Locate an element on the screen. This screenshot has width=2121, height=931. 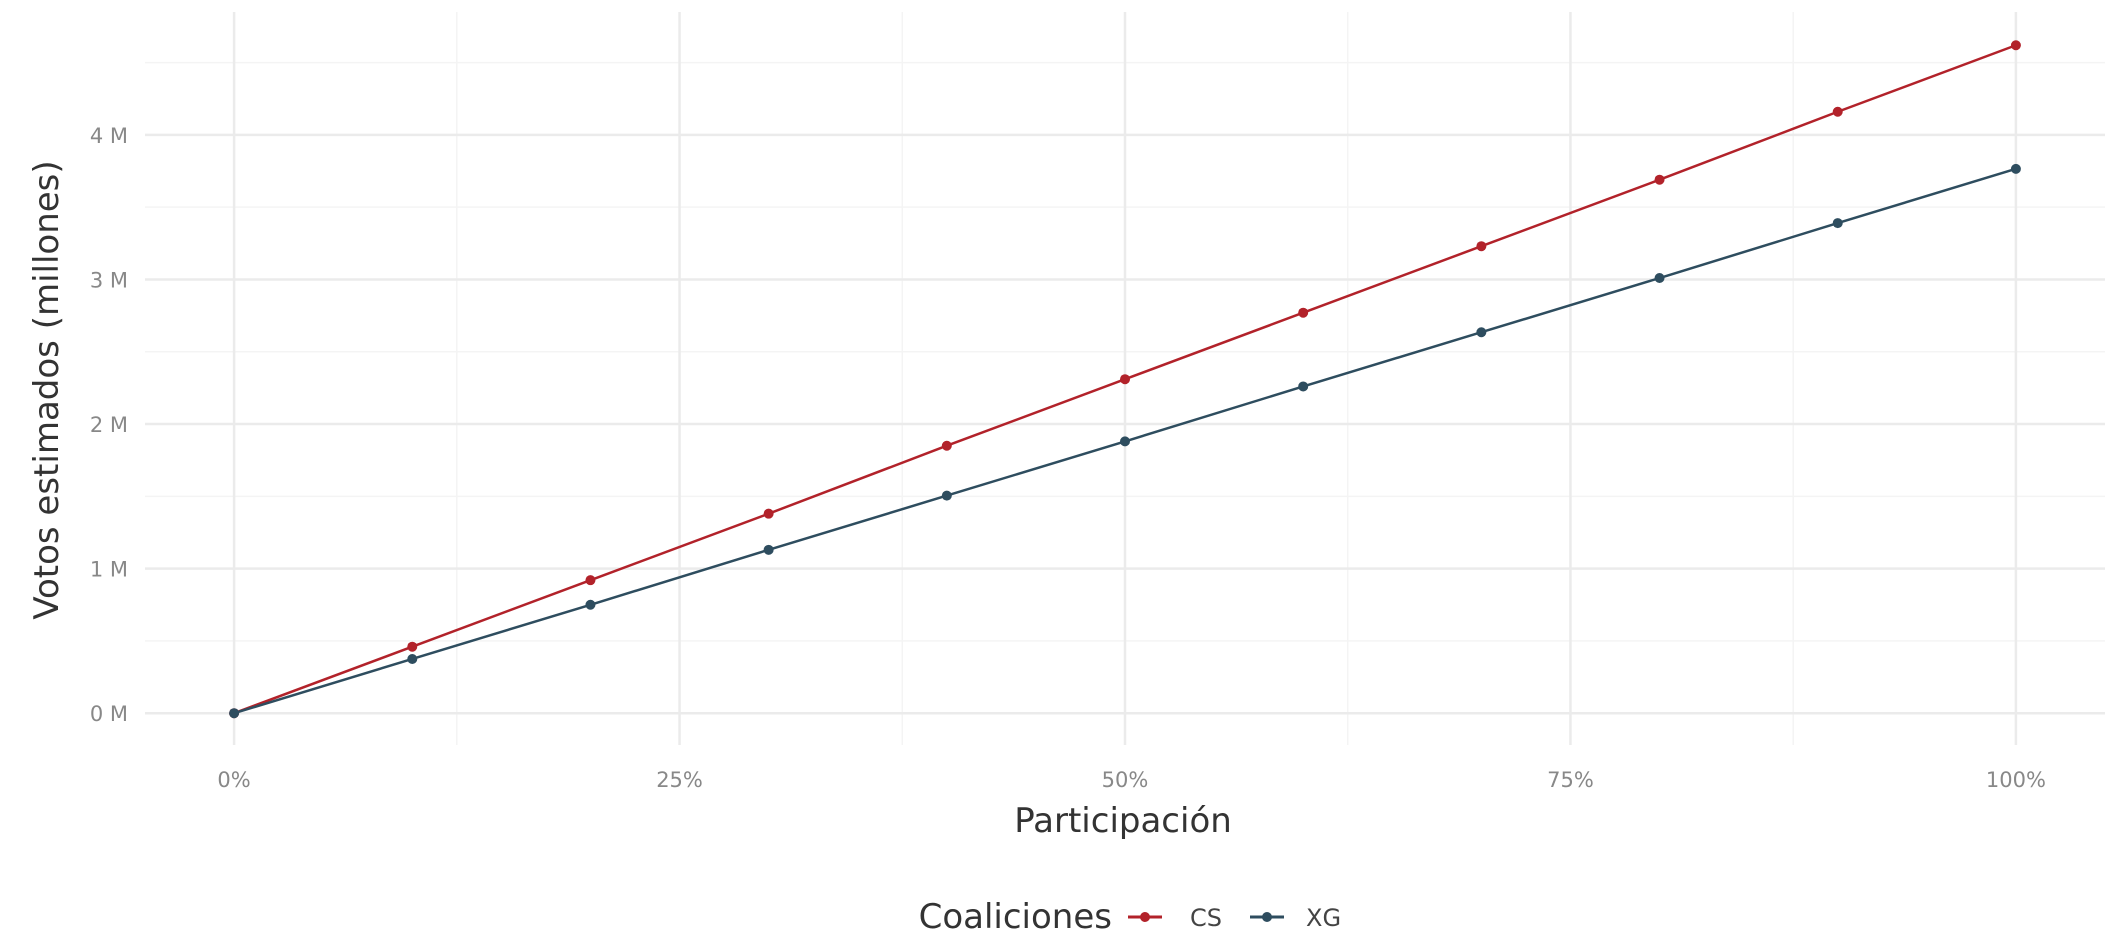
x-tick-label-4: 100% is located at coordinates (2016, 780).